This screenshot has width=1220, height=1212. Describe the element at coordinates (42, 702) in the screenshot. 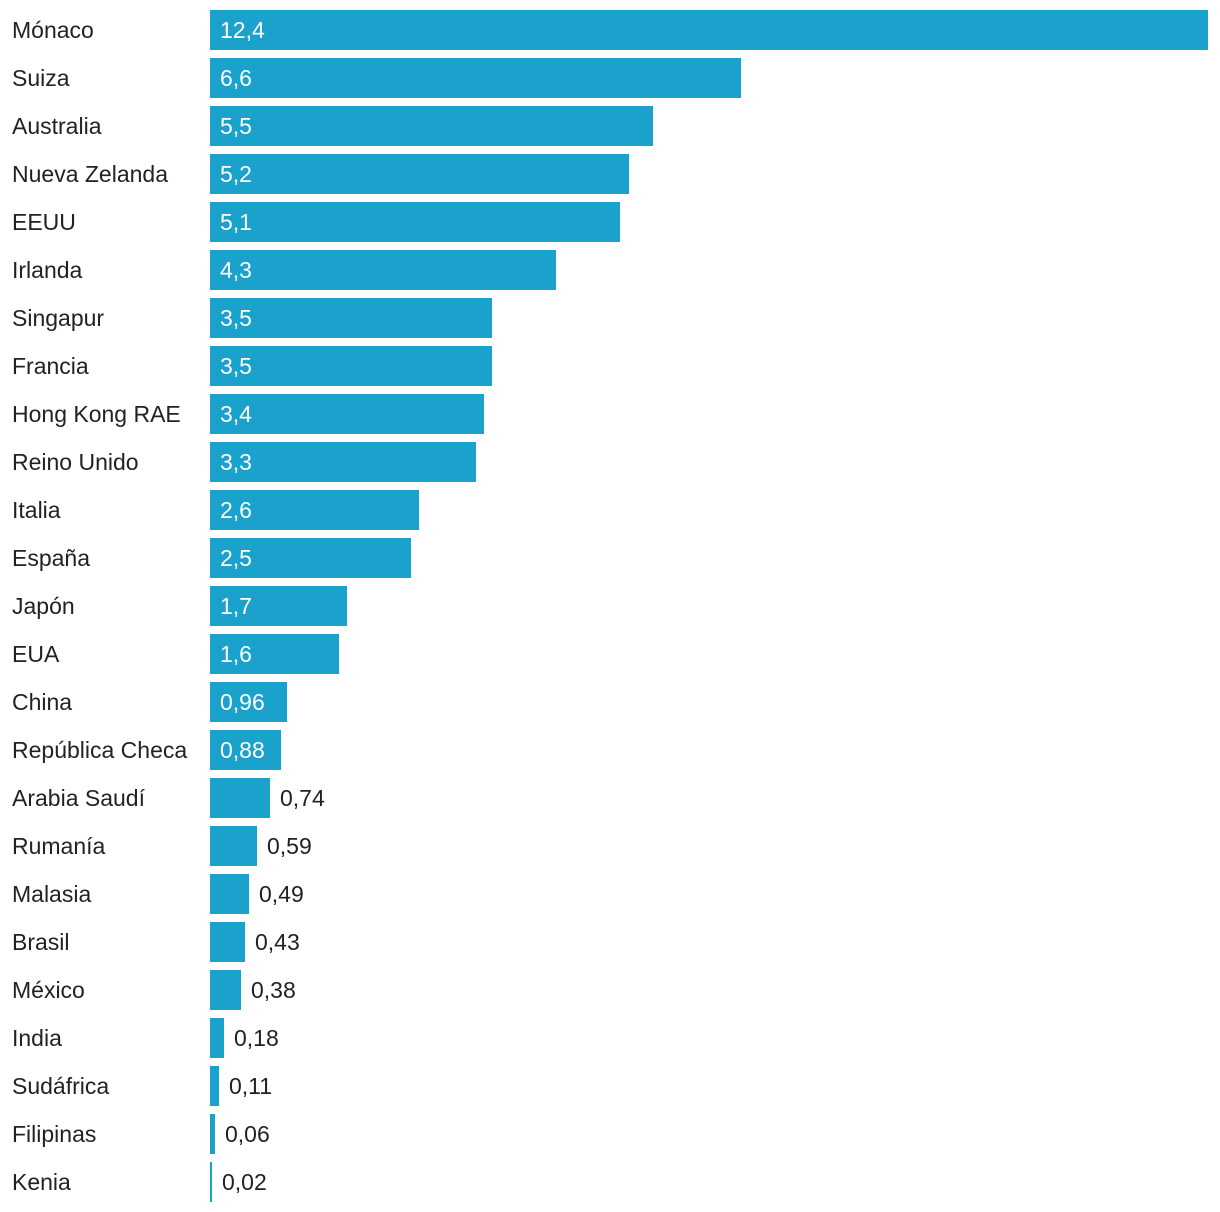

I see `category-label: China` at that location.